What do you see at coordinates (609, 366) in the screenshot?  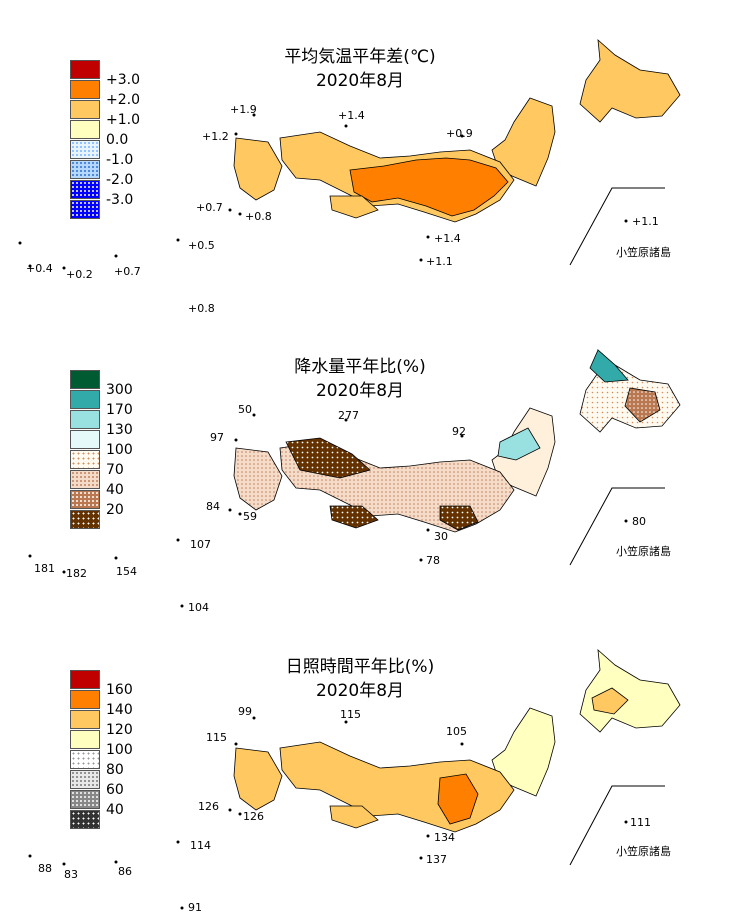 I see `precip-hokkaido-north` at bounding box center [609, 366].